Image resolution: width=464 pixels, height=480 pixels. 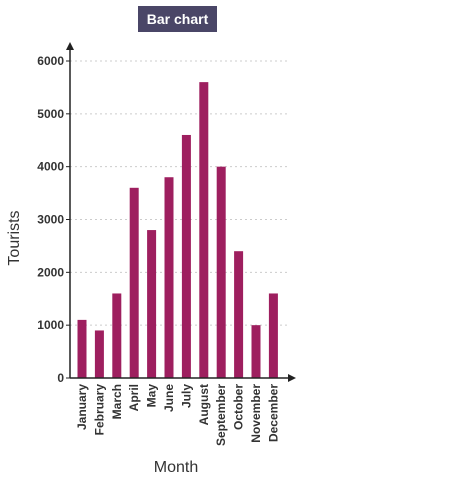 I want to click on y-axis-arrow-icon, so click(x=70, y=46).